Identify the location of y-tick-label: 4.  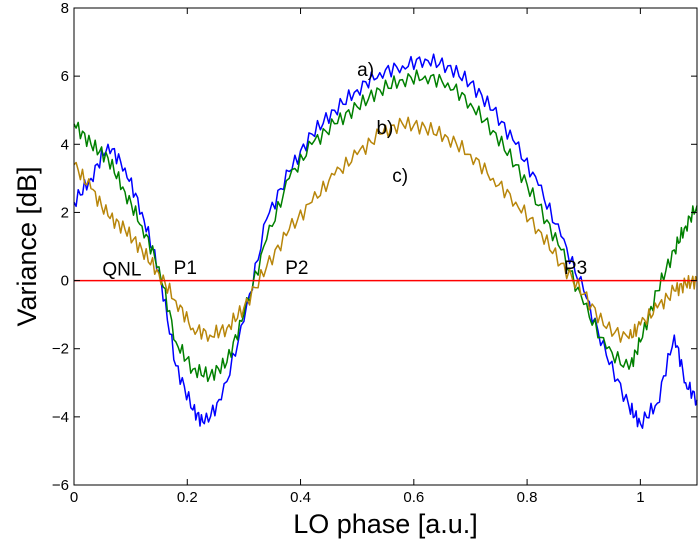
(65, 144).